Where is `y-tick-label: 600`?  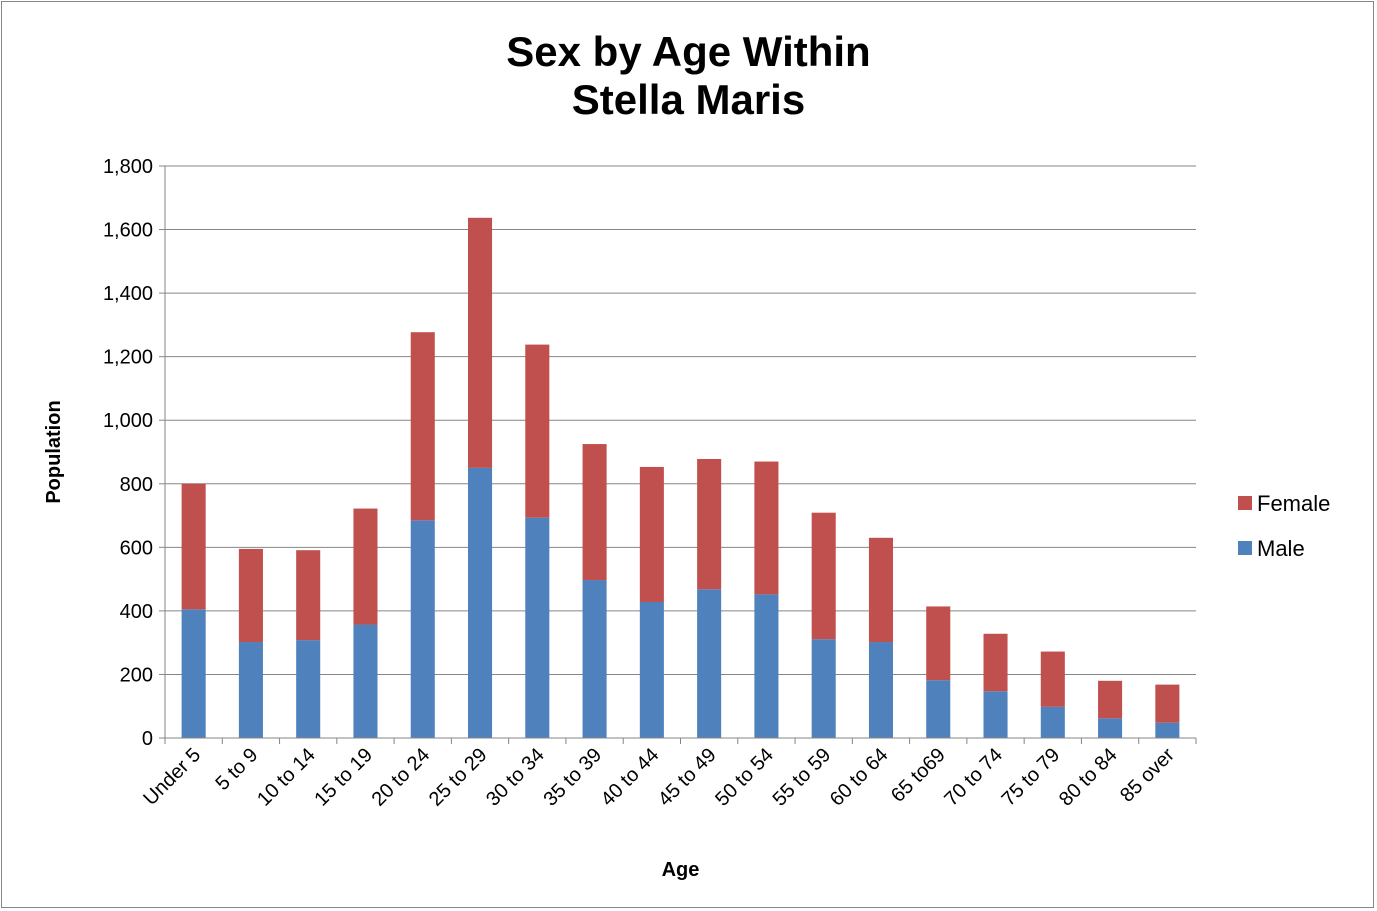
y-tick-label: 600 is located at coordinates (136, 548).